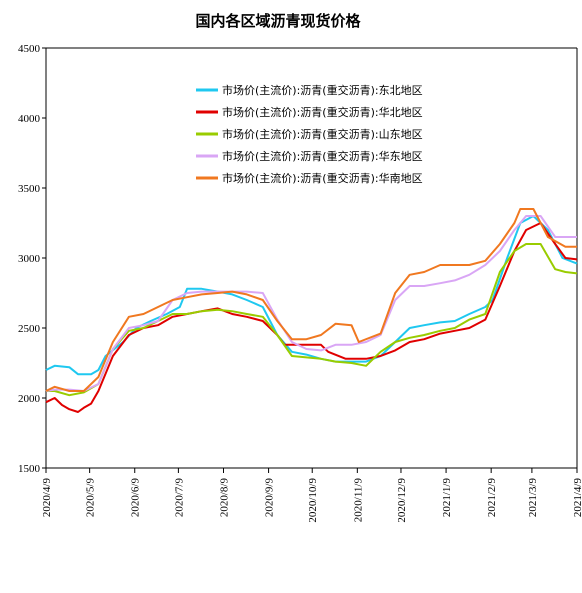 The height and width of the screenshot is (593, 582). Describe the element at coordinates (322, 90) in the screenshot. I see `legend-label-1: 市场价(主流价):沥青(重交沥青):东北地区` at that location.